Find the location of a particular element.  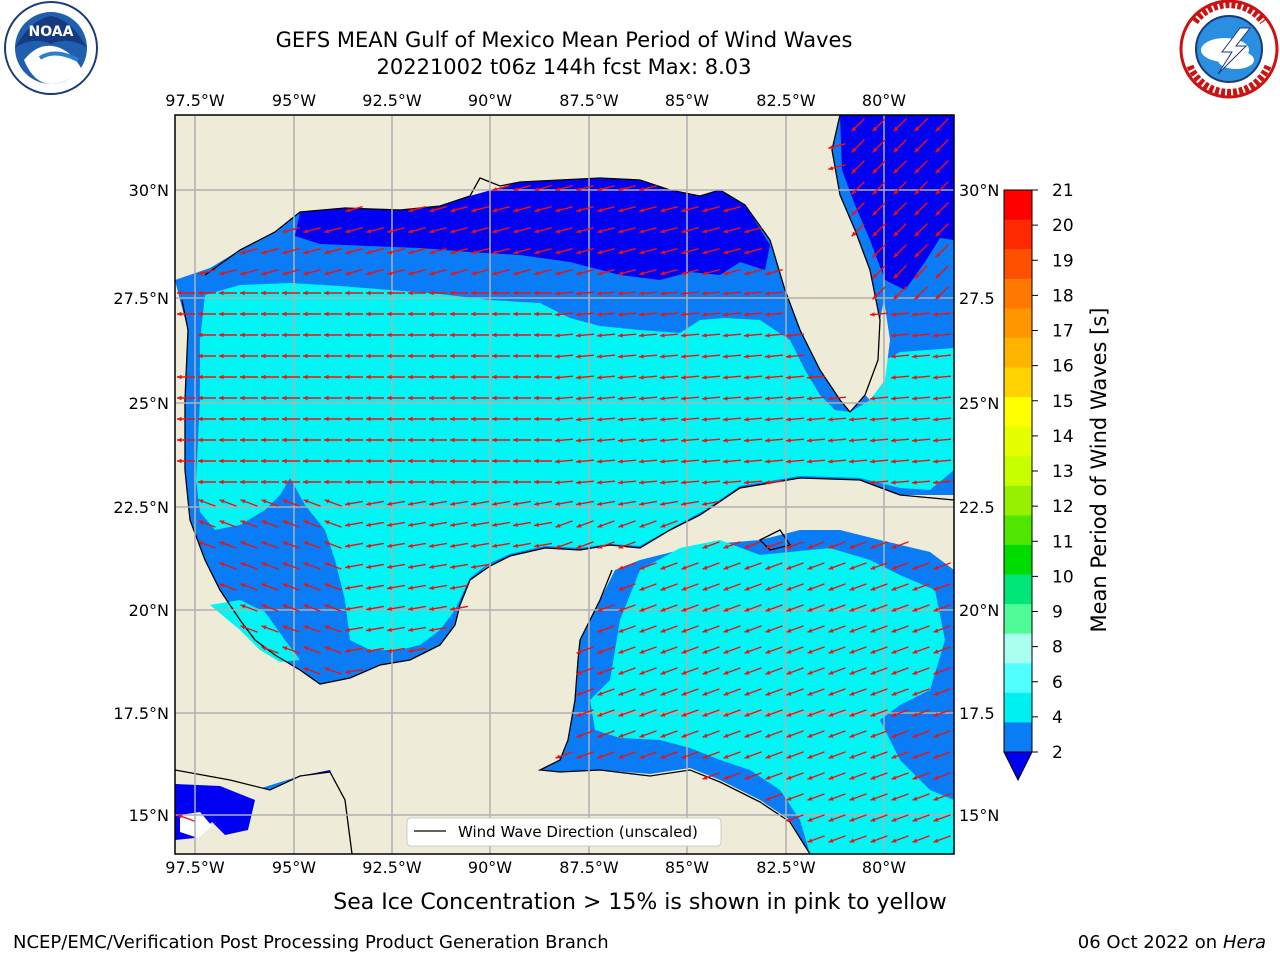

footer-date: 06 Oct 2022 on Hera is located at coordinates (1171, 942).